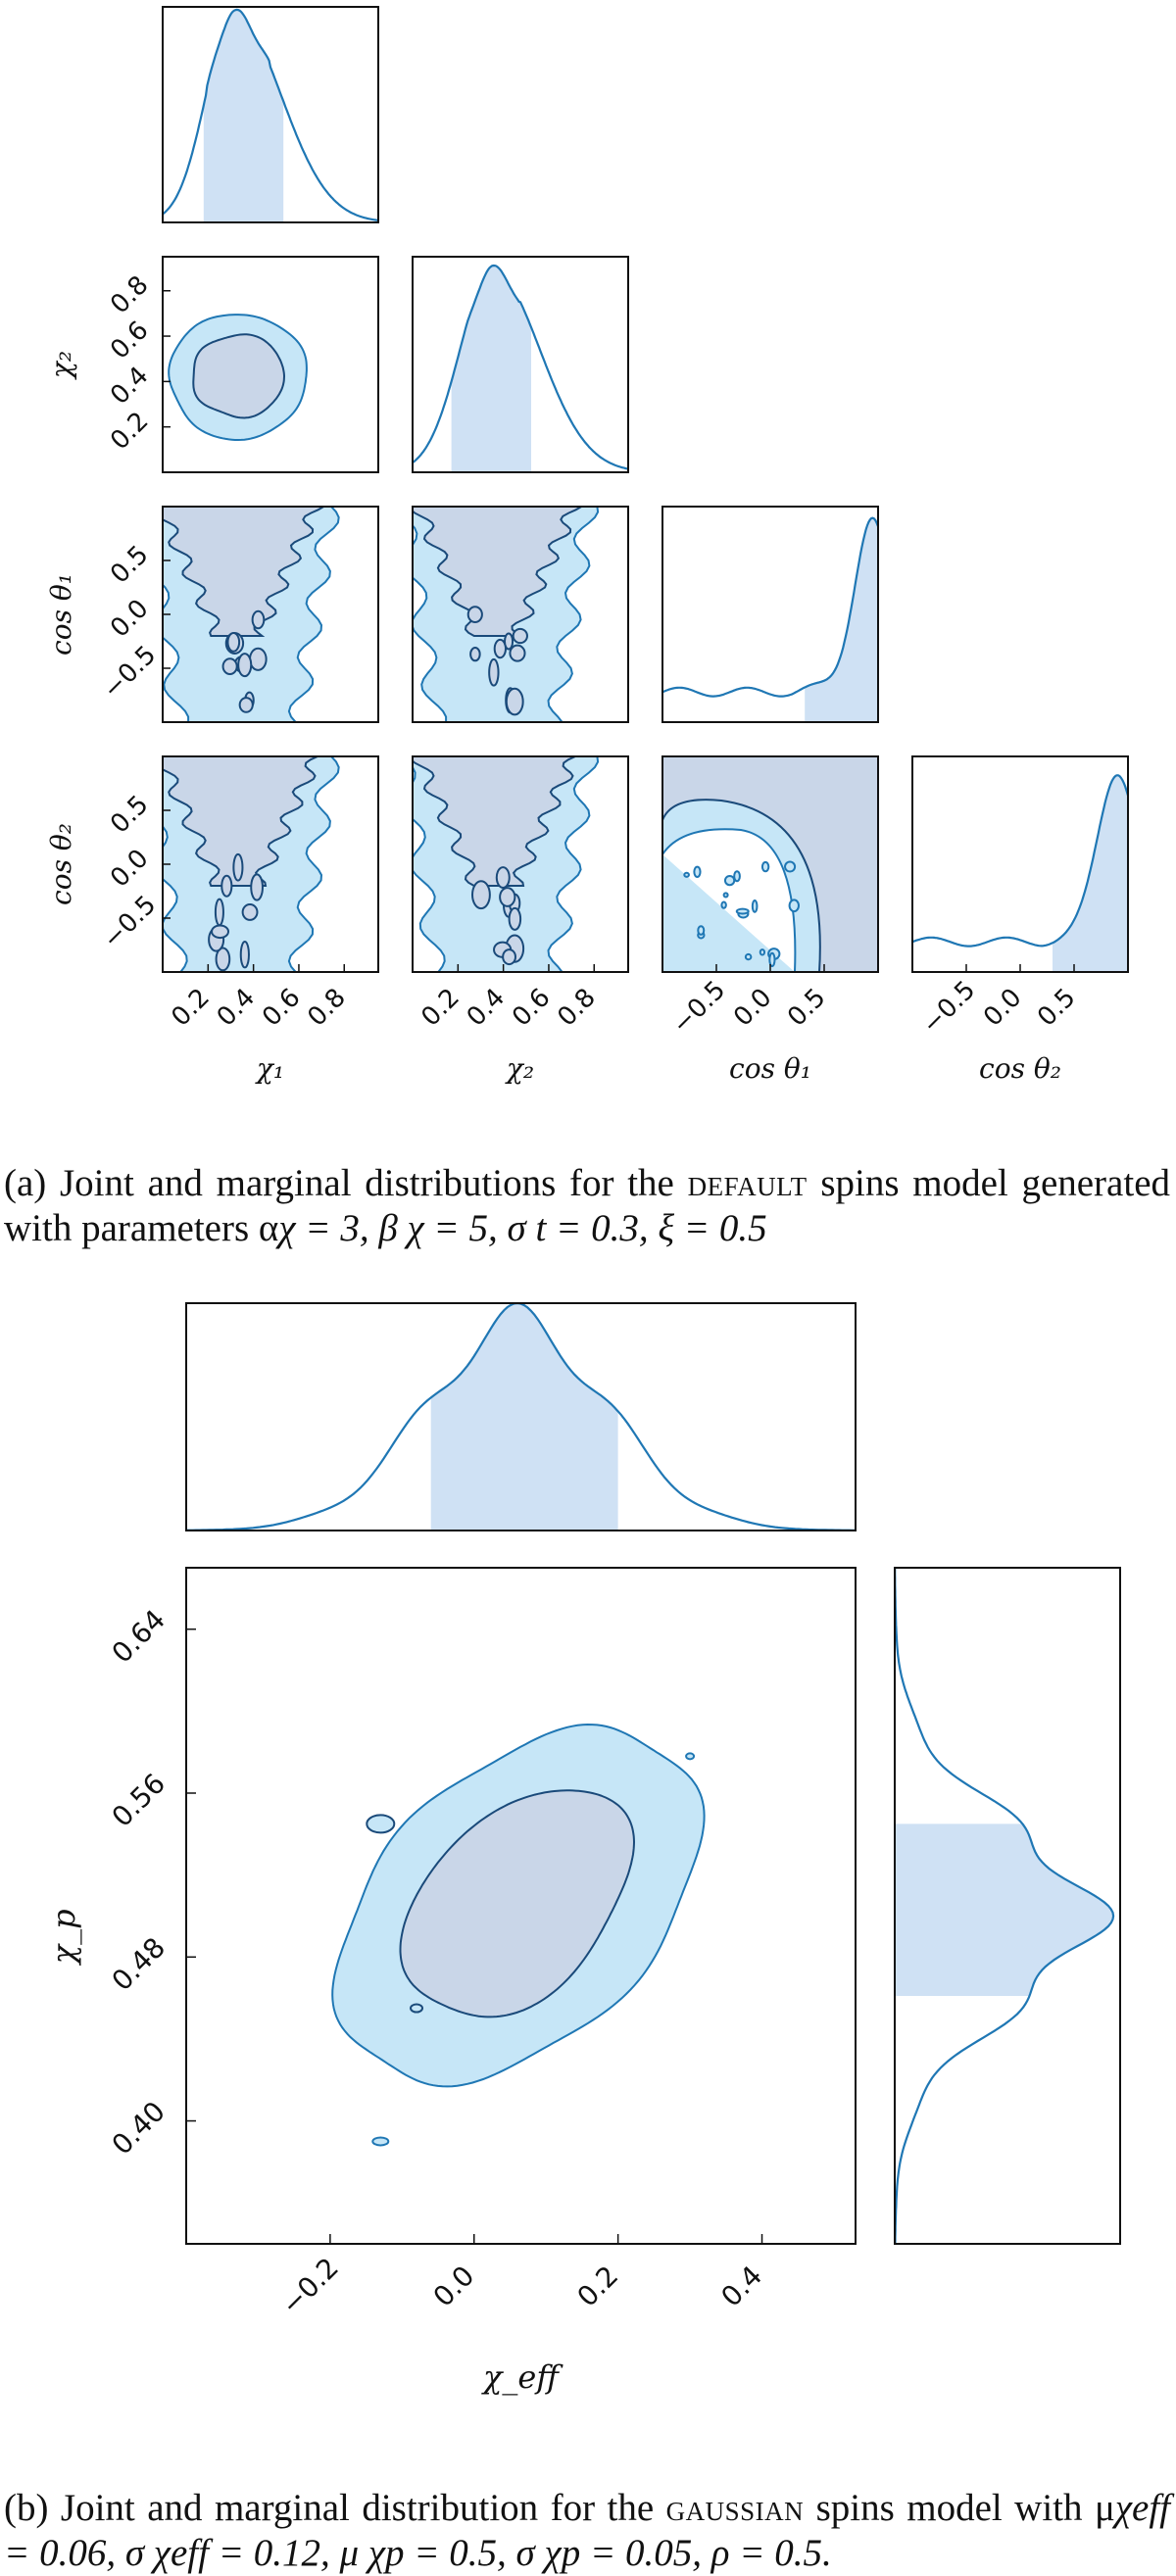  Describe the element at coordinates (519, 1068) in the screenshot. I see `x-axis-label: χ₂` at that location.